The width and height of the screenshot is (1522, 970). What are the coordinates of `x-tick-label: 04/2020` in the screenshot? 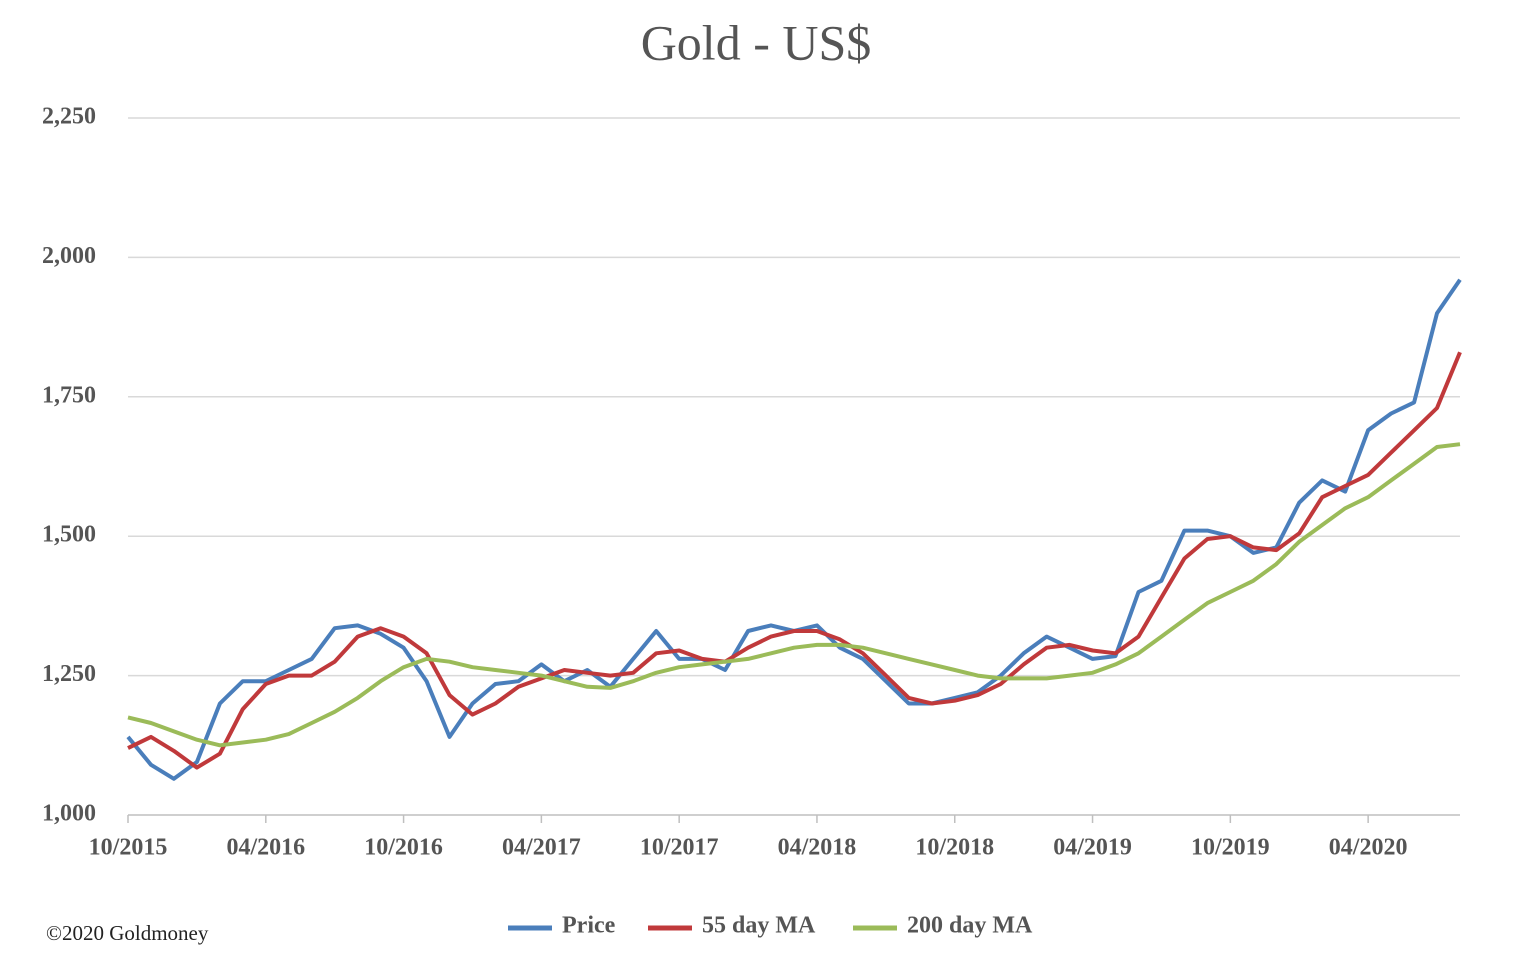 It's located at (1368, 848).